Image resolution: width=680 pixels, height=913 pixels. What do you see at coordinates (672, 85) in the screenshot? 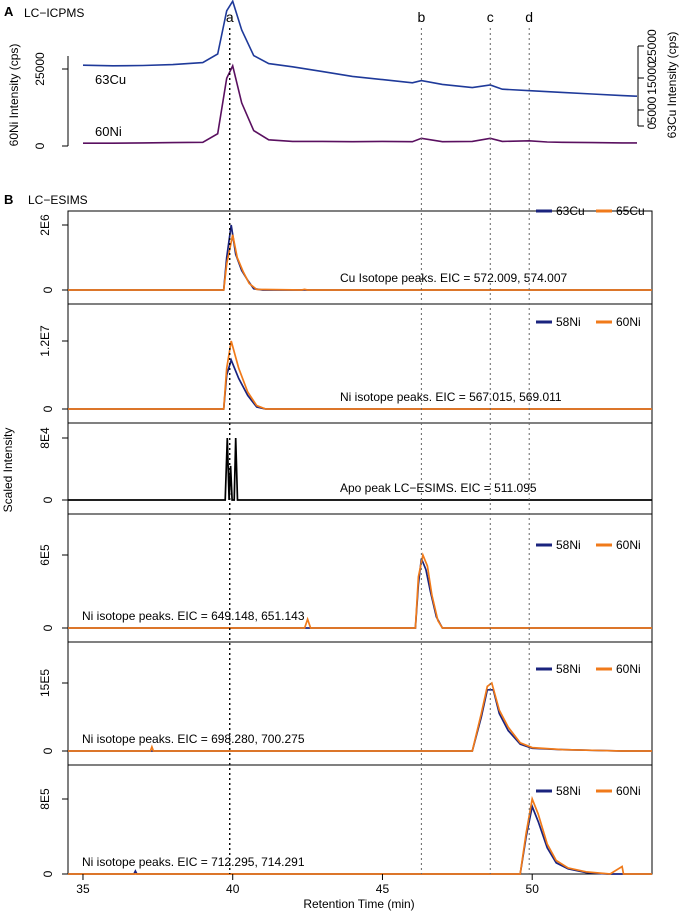
I see `panel-a-ylabel-right: 63Cu Intensity (cps)` at bounding box center [672, 85].